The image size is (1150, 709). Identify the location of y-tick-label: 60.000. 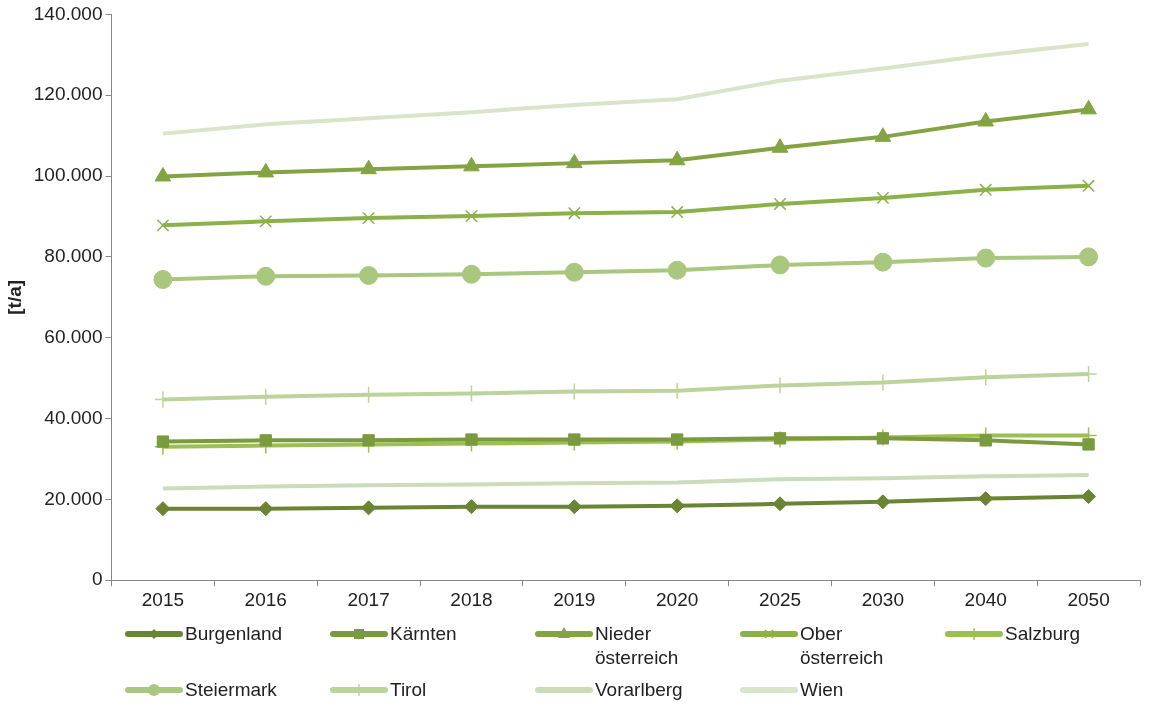
(73, 336).